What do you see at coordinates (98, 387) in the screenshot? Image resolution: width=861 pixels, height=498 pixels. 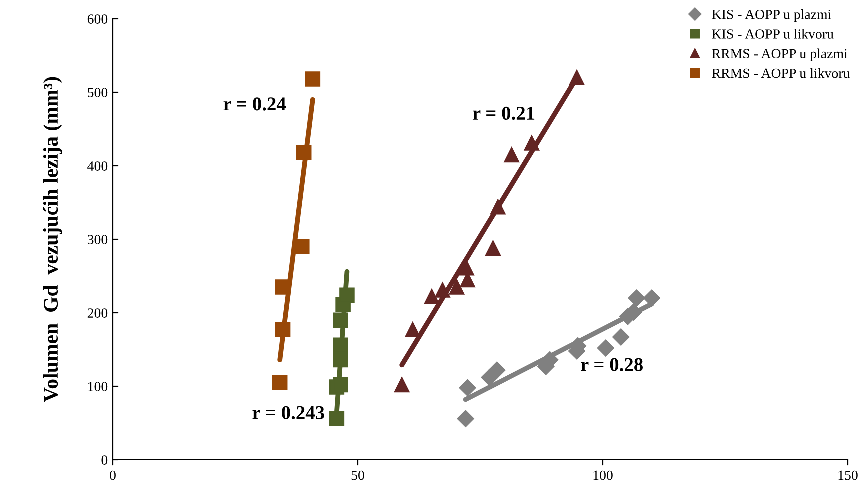 I see `y-tick-label: 100` at bounding box center [98, 387].